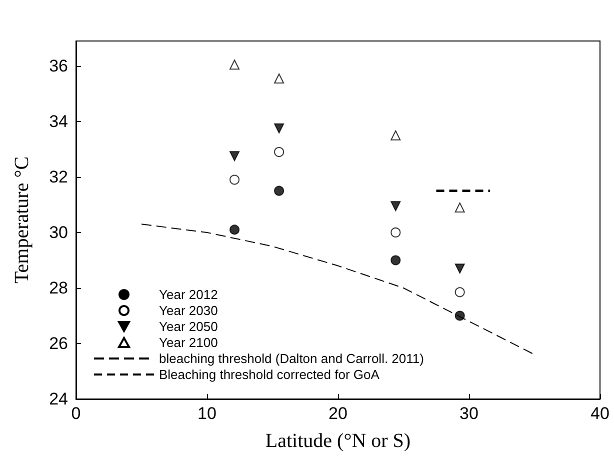  I want to click on x-tick-label: 10, so click(207, 413).